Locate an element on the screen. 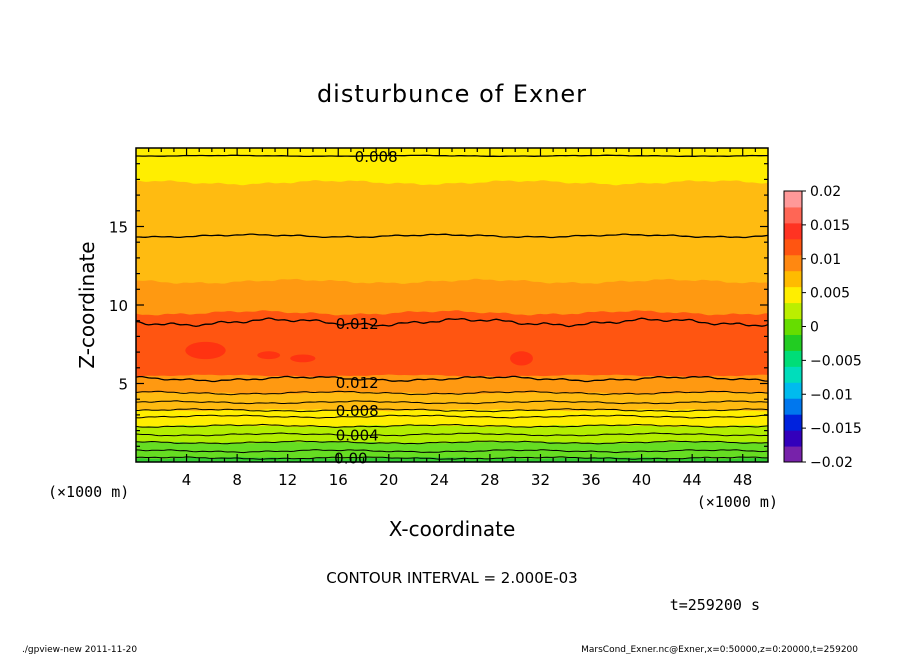  colorbar-tick-label: 0.005 is located at coordinates (830, 294).